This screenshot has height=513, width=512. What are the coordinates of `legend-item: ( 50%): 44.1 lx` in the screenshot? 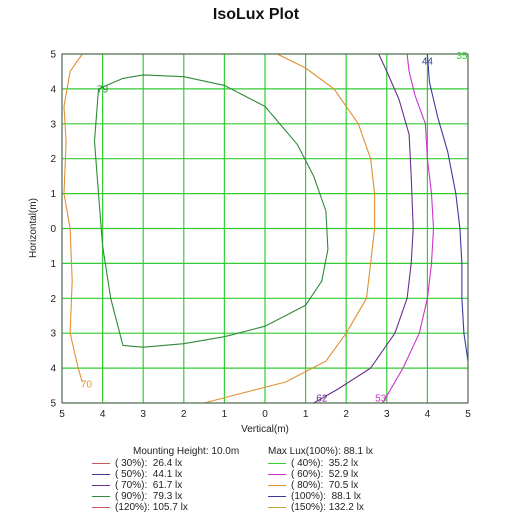 It's located at (137, 474).